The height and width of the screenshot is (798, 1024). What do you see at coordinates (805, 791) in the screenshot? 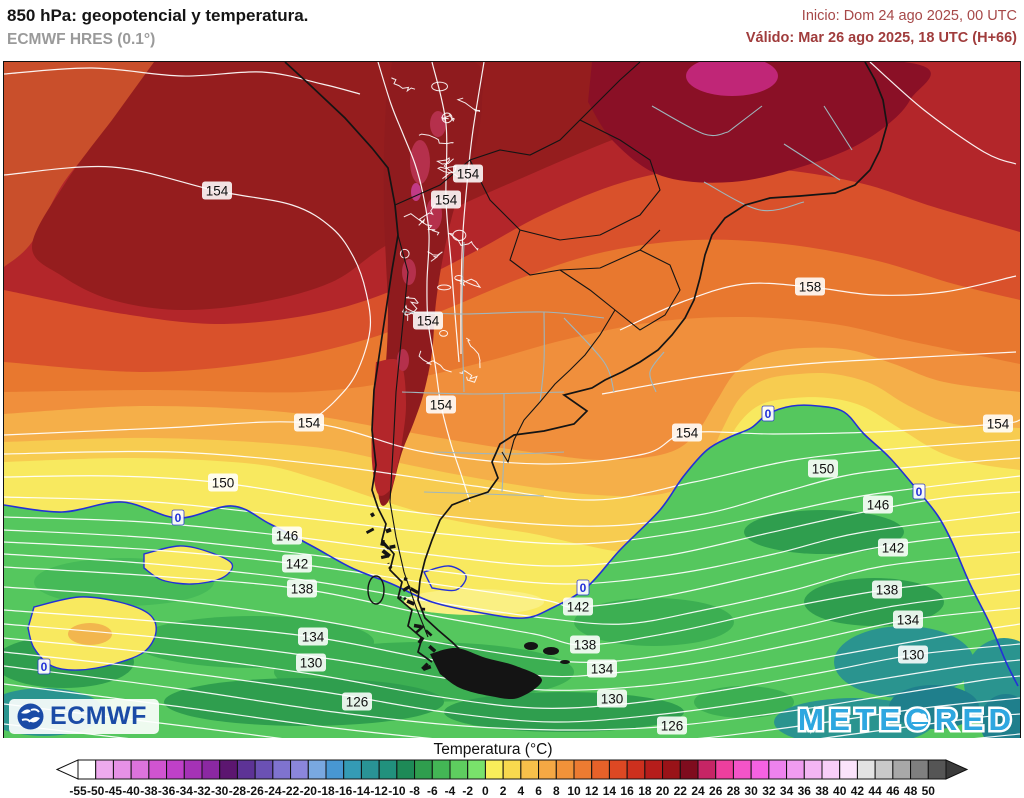
I see `colorbar-tick-label: 36` at bounding box center [805, 791].